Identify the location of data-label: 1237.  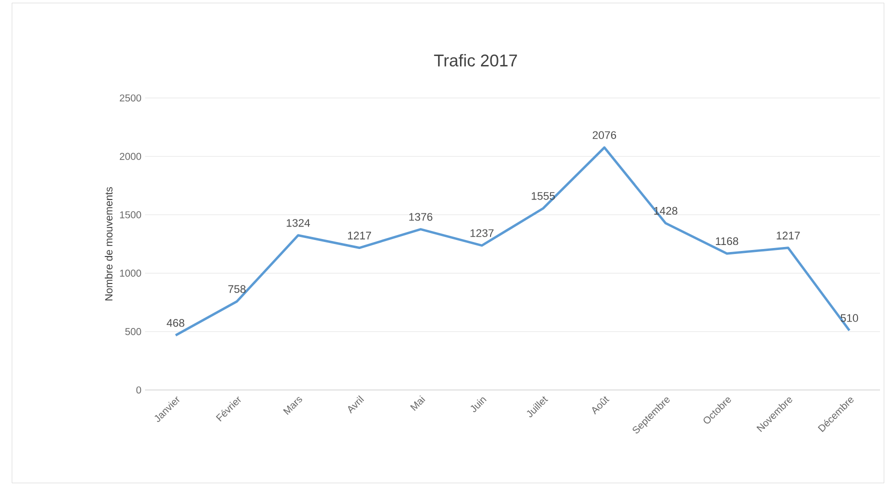
(482, 233).